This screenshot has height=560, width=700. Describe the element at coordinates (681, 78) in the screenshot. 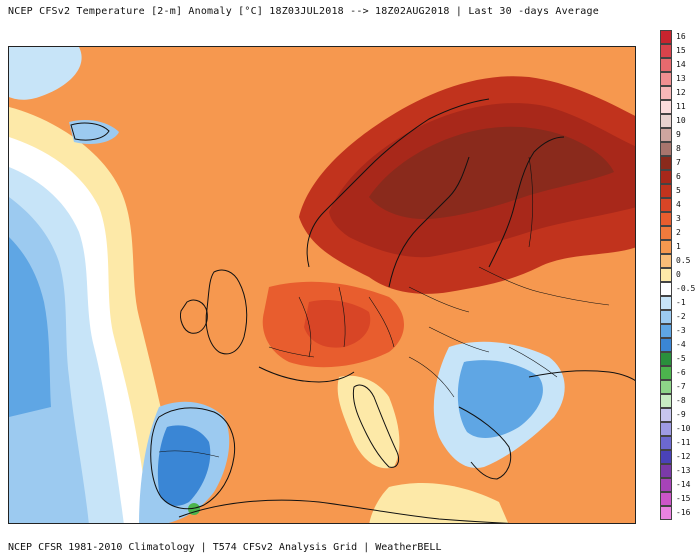

I see `color-scale-label: 13` at that location.